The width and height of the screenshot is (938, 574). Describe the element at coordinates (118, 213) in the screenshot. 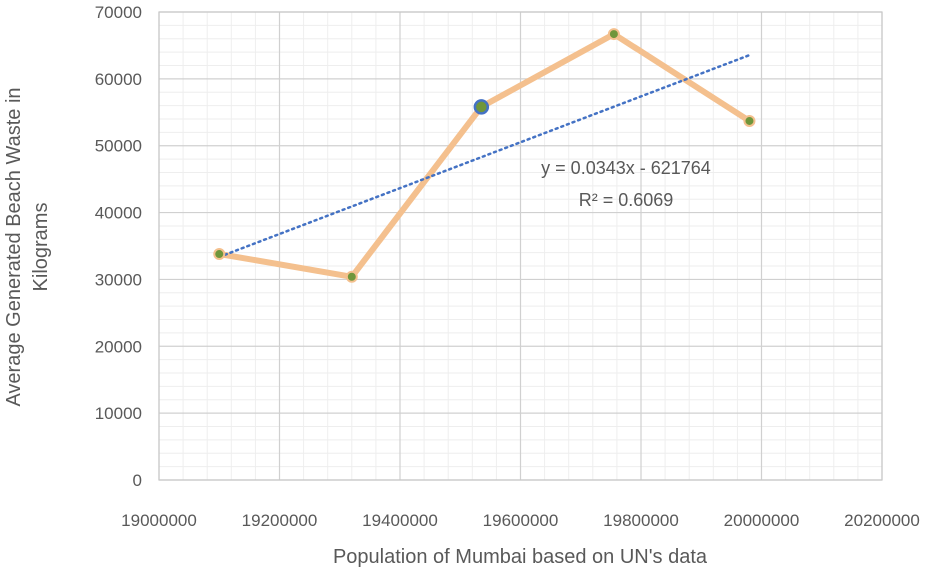

I see `y-tick-label: 40000` at that location.